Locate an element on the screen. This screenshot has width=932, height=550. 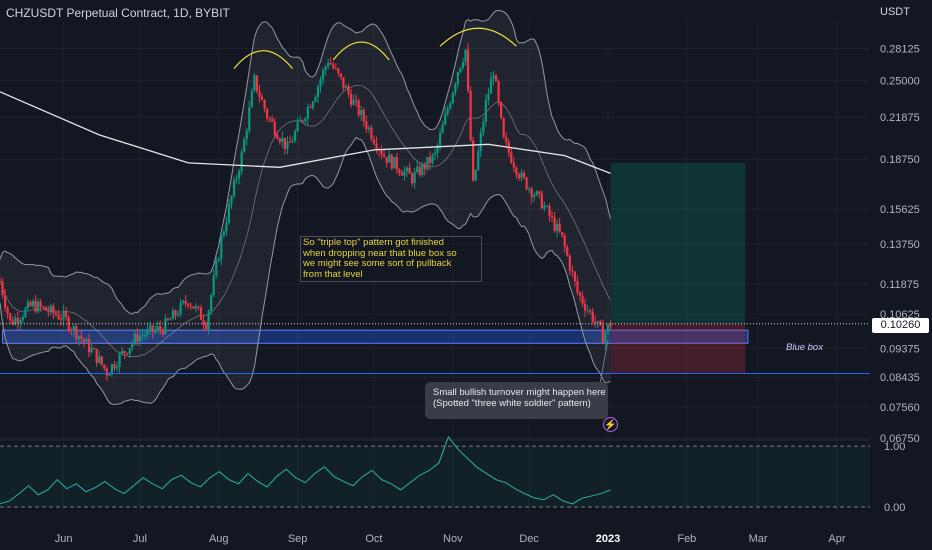
x-tick-label: Apr is located at coordinates (836, 539).